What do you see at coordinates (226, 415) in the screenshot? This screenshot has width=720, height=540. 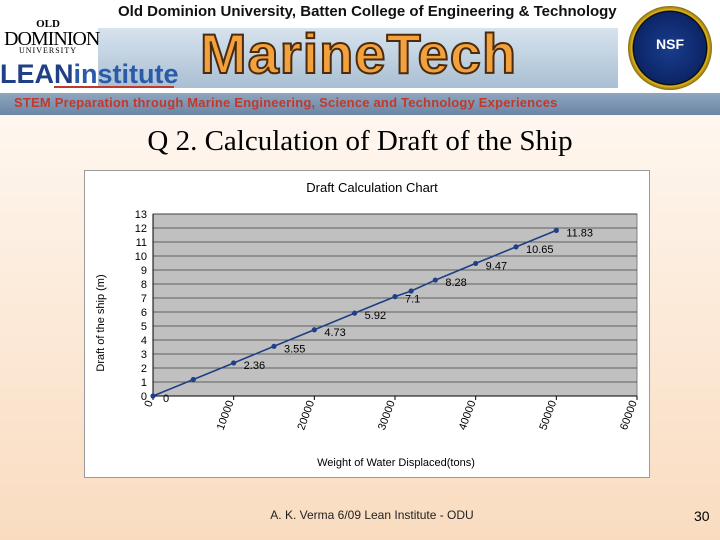 I see `x-tick-label: 10000` at bounding box center [226, 415].